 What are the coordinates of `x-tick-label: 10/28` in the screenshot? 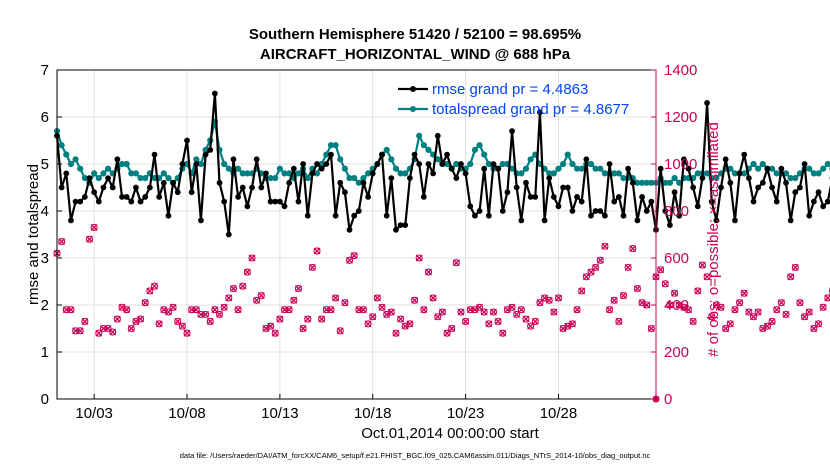 It's located at (559, 413).